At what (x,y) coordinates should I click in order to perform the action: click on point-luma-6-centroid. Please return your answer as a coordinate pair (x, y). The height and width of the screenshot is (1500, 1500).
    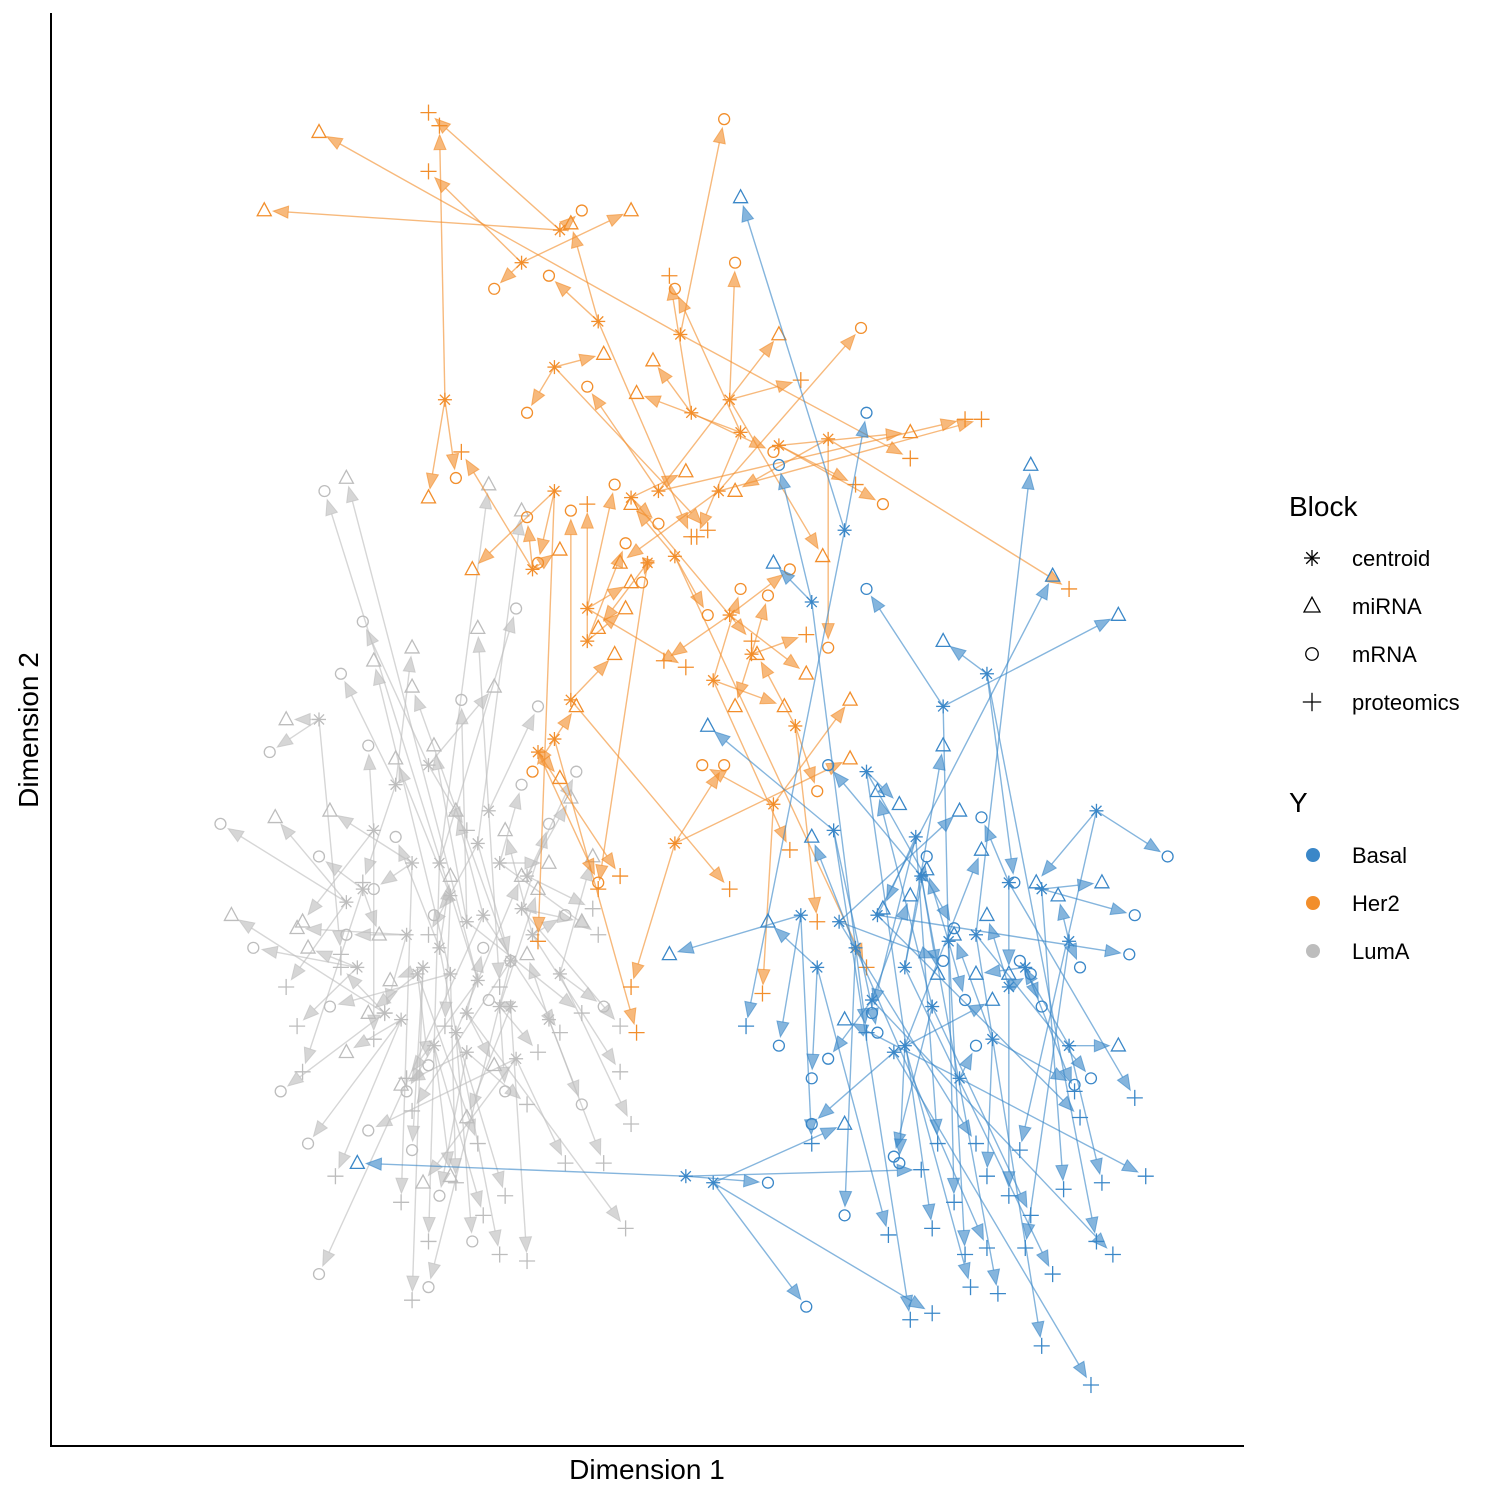
    Looking at the image, I should click on (406, 934).